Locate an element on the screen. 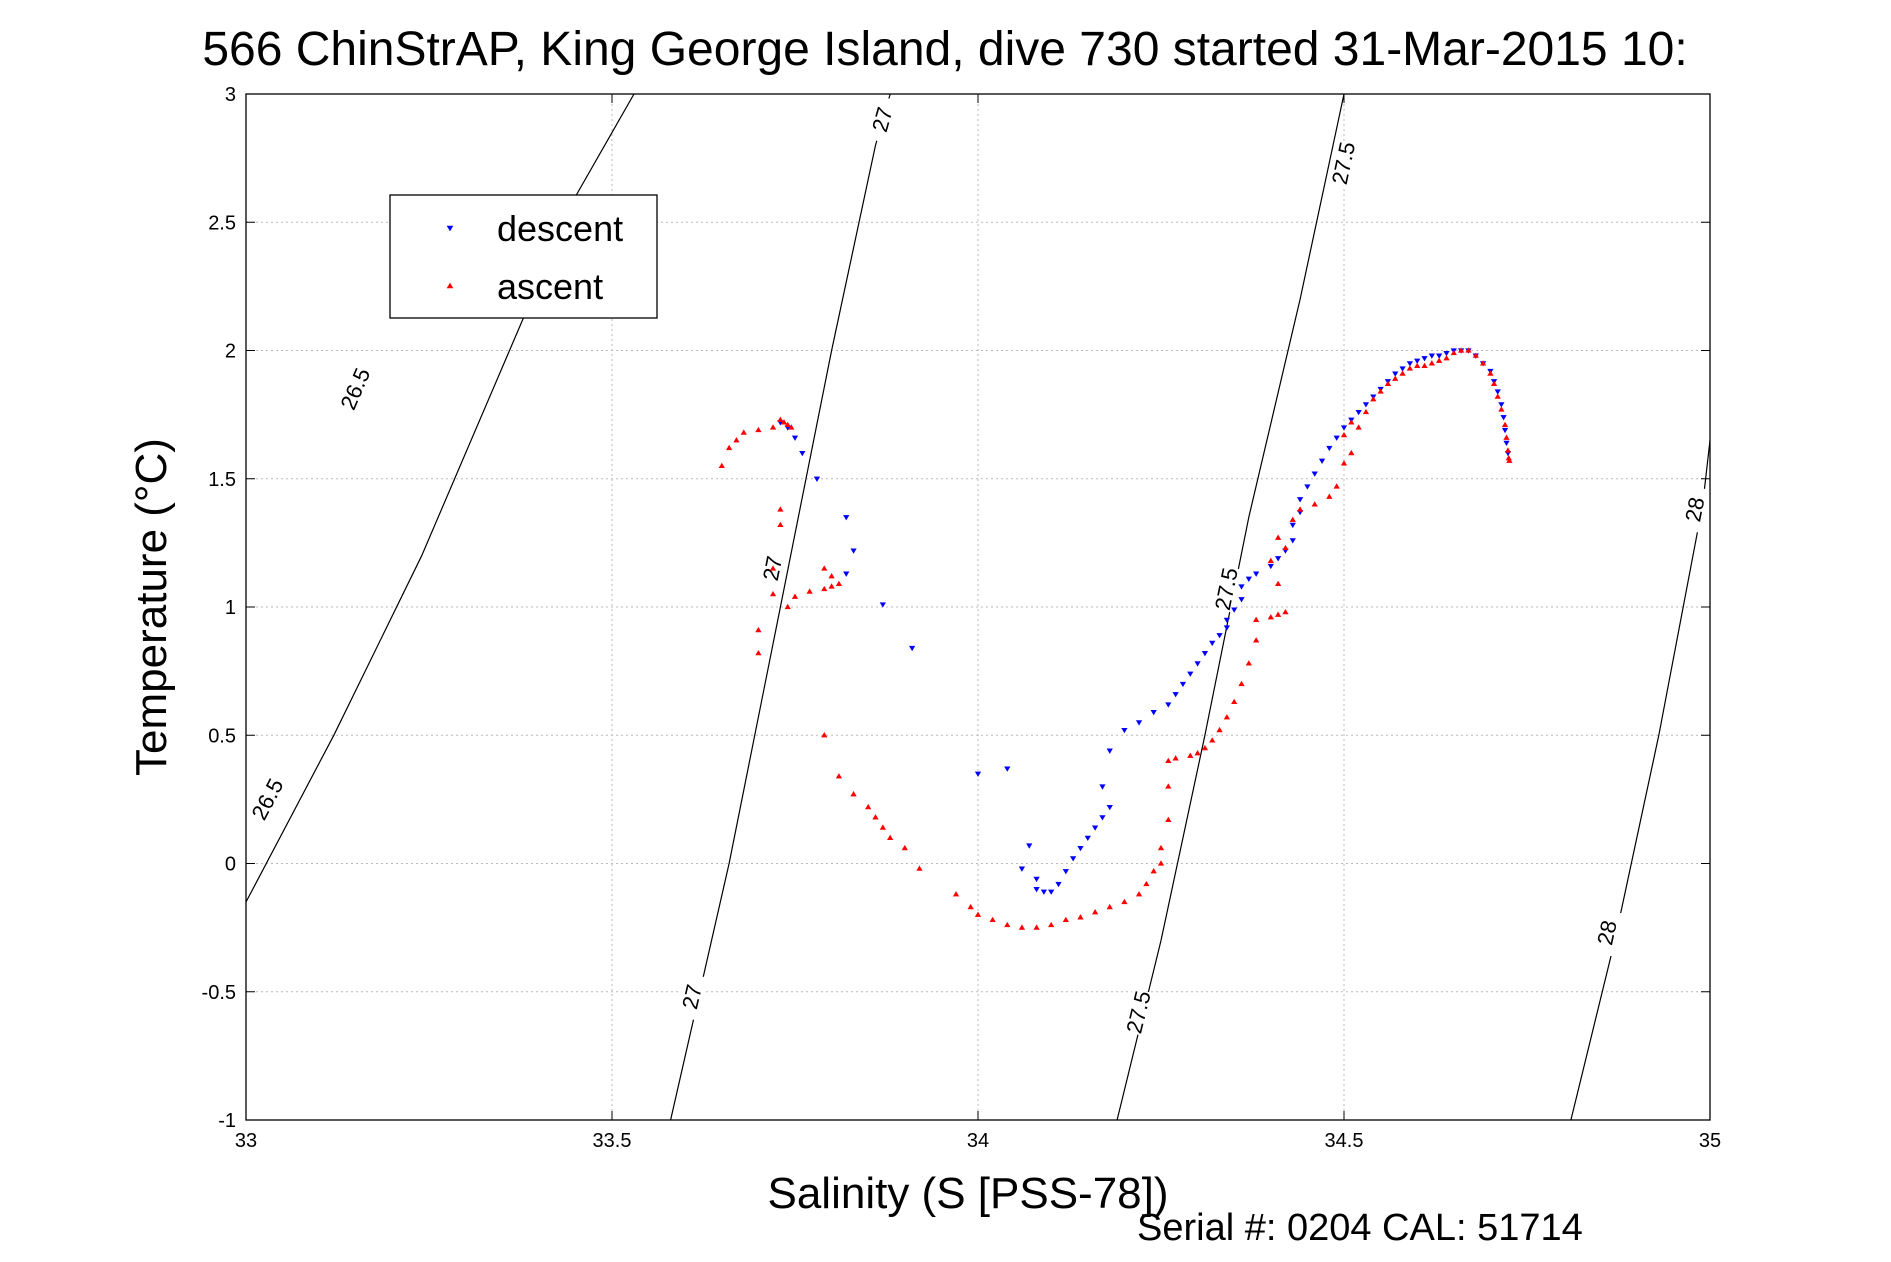  y-tick-label-6: 2 is located at coordinates (230, 352).